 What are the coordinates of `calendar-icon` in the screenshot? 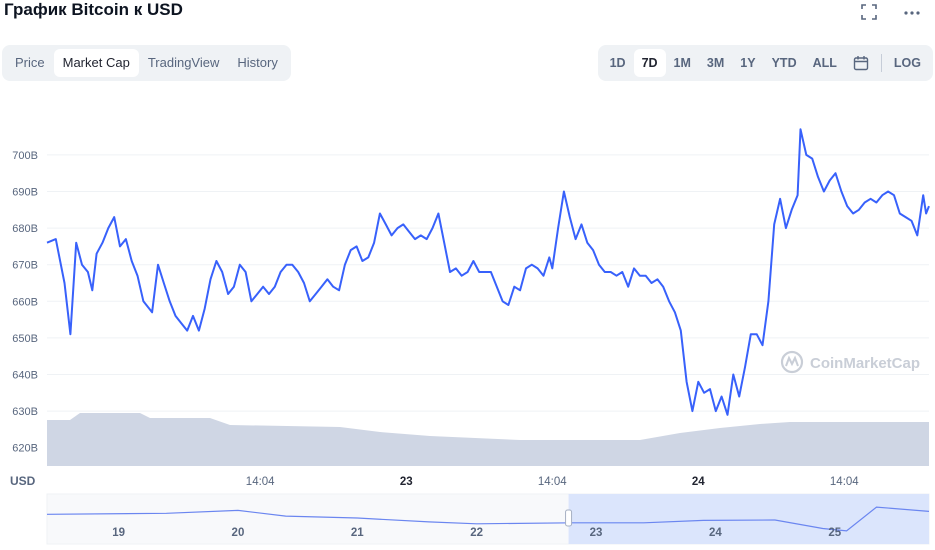 It's located at (861, 63).